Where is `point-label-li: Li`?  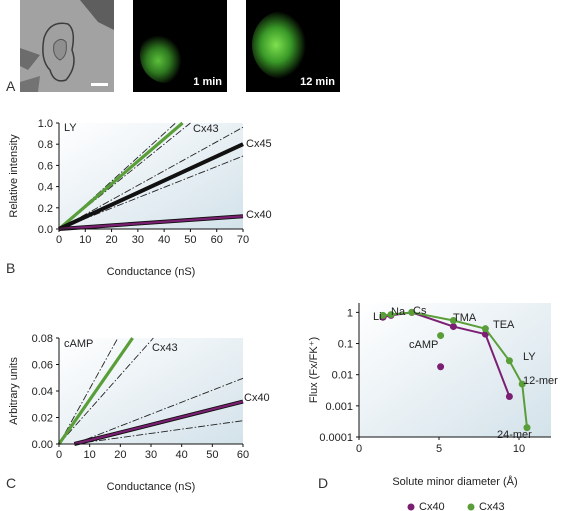
point-label-li: Li is located at coordinates (377, 317).